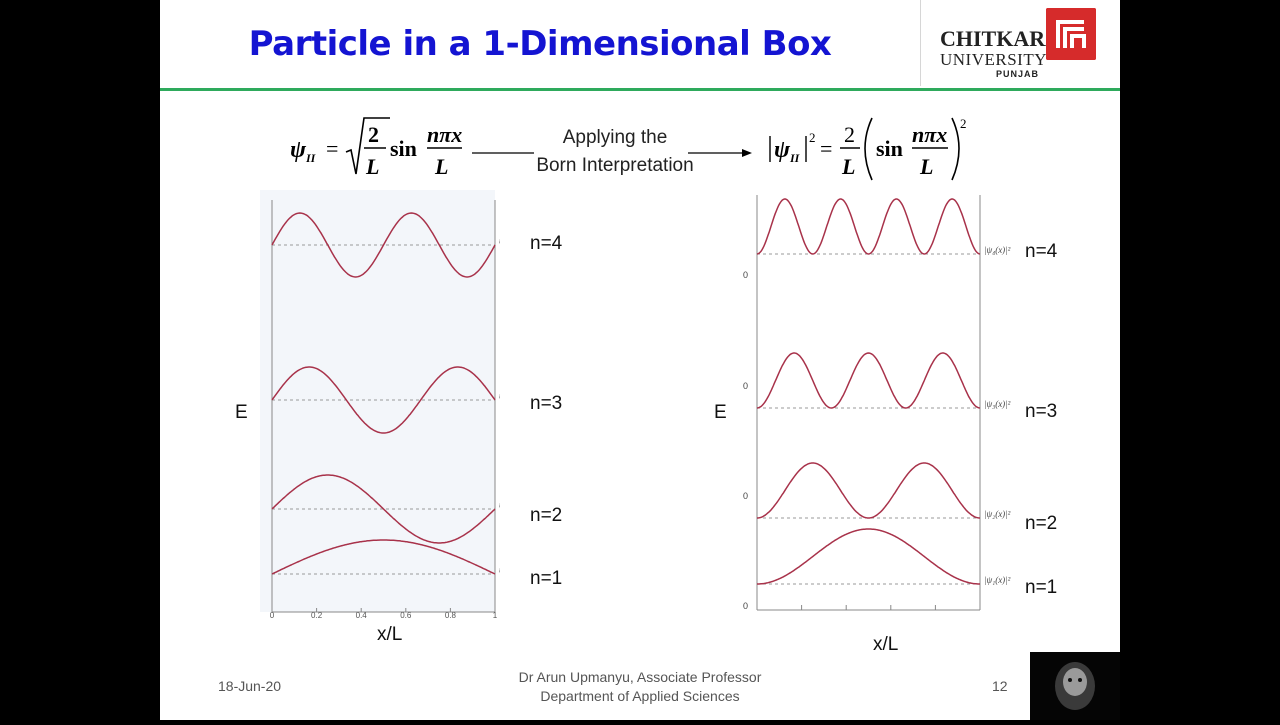  I want to click on left-level-label: n=1, so click(546, 578).